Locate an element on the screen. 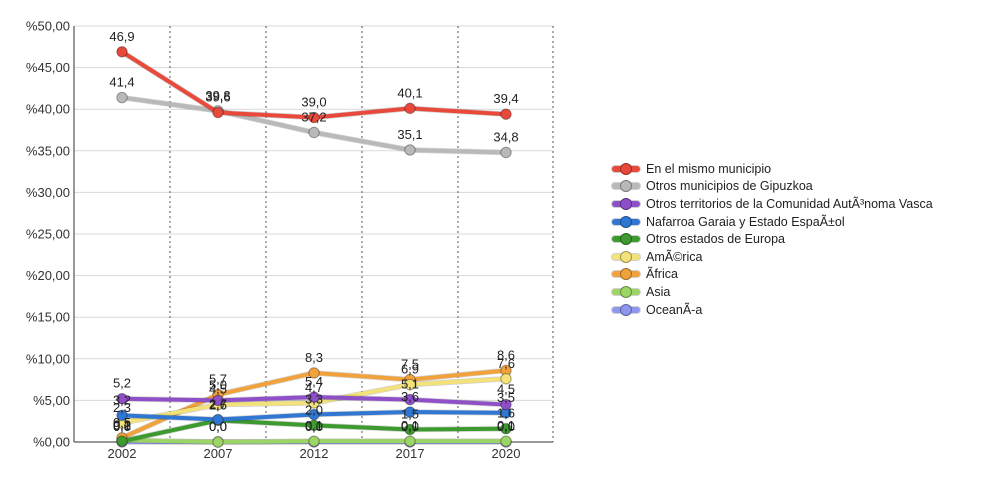 This screenshot has width=1000, height=500. x-tick-label: 2007 is located at coordinates (218, 453).